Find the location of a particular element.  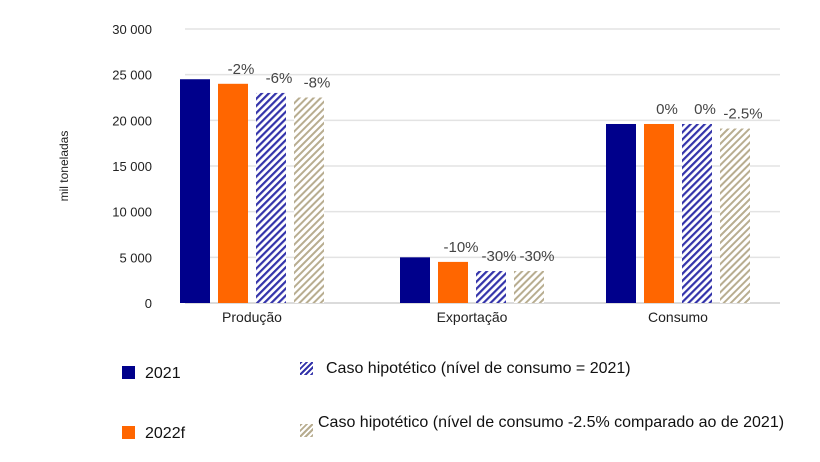

data-label: -2.5% is located at coordinates (742, 114).